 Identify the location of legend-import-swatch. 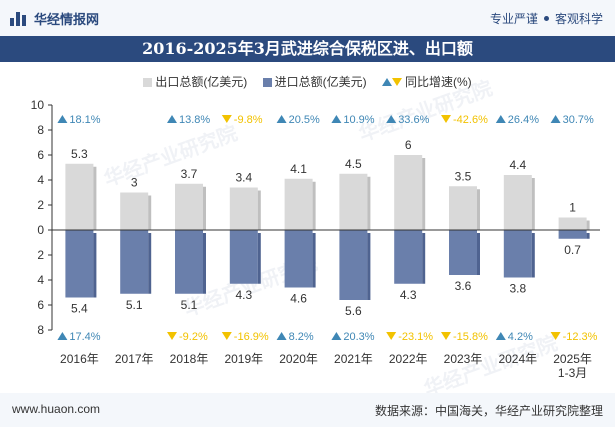
(267, 82).